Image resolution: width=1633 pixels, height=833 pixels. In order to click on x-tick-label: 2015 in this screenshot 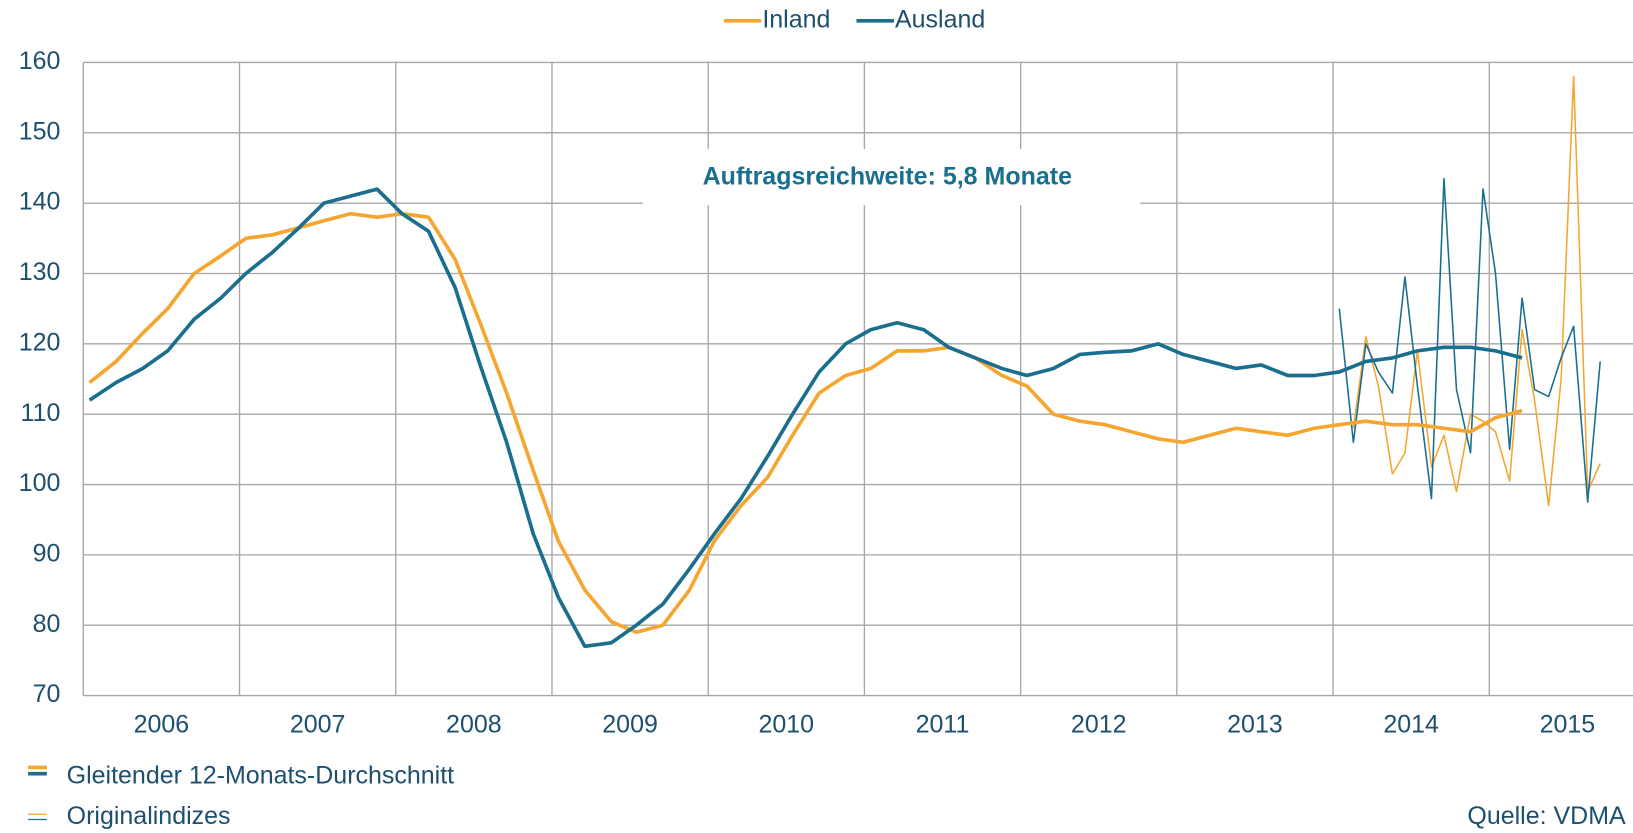, I will do `click(1568, 724)`.